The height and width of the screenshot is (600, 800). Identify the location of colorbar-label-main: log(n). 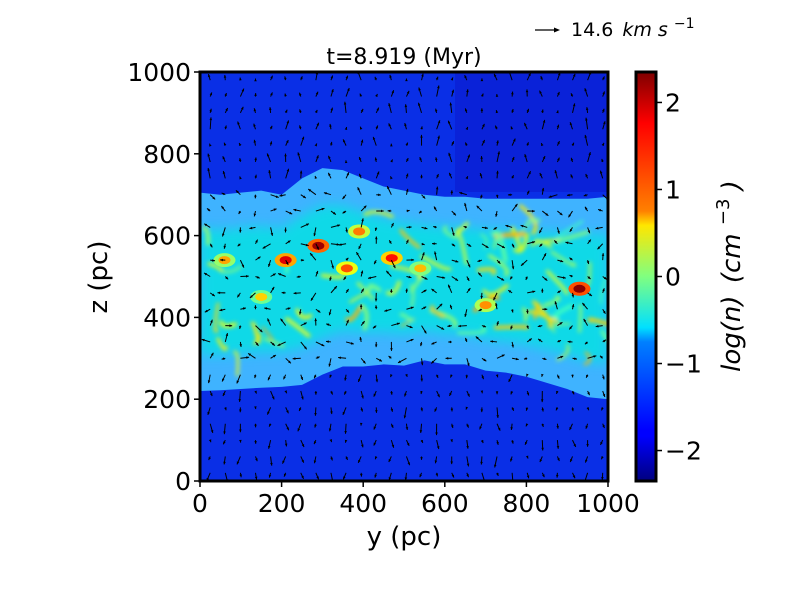
(732, 333).